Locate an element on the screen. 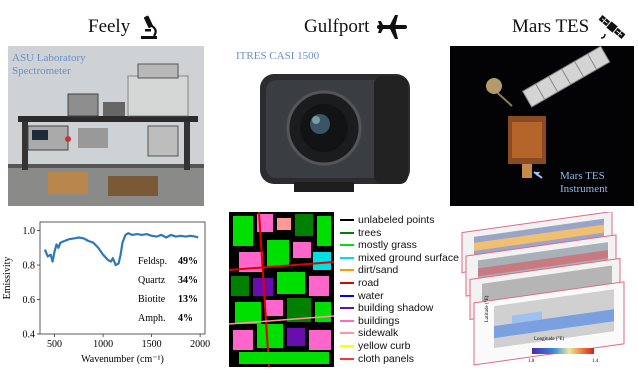 The image size is (638, 372). mineral-percent: 4% is located at coordinates (185, 318).